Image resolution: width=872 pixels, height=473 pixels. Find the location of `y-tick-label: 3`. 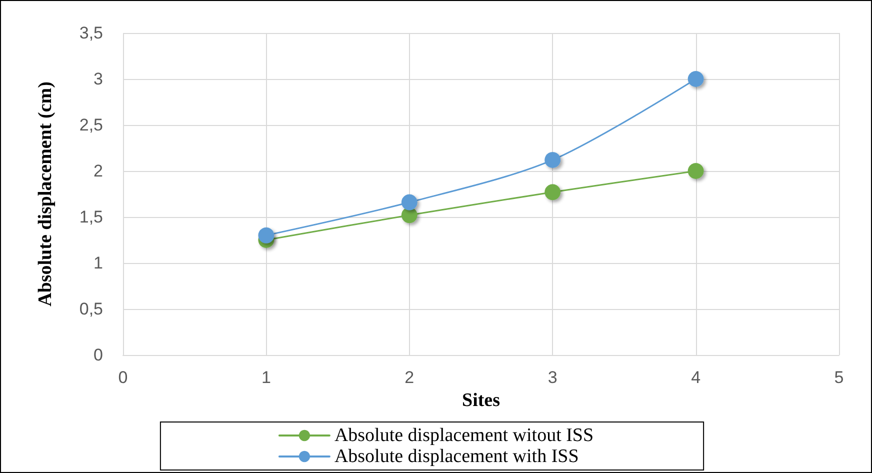

y-tick-label: 3 is located at coordinates (98, 79).